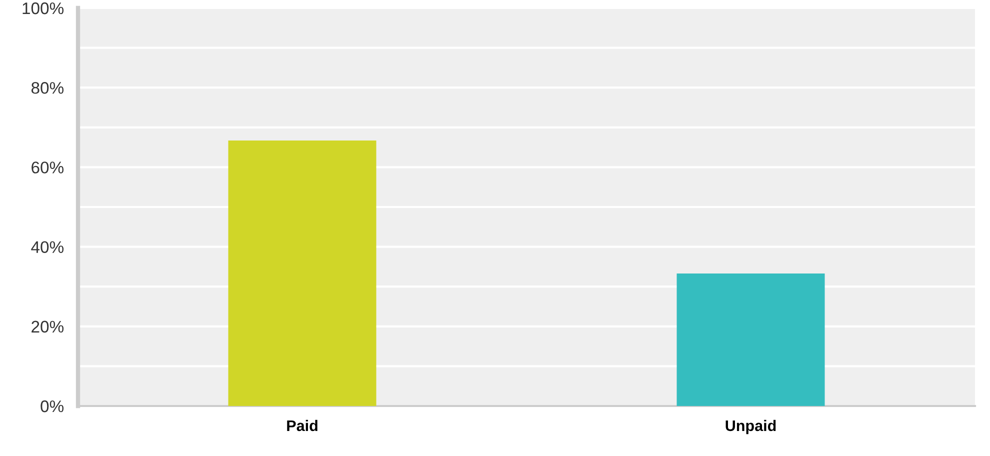  What do you see at coordinates (47, 88) in the screenshot?
I see `y-tick-label: 80%` at bounding box center [47, 88].